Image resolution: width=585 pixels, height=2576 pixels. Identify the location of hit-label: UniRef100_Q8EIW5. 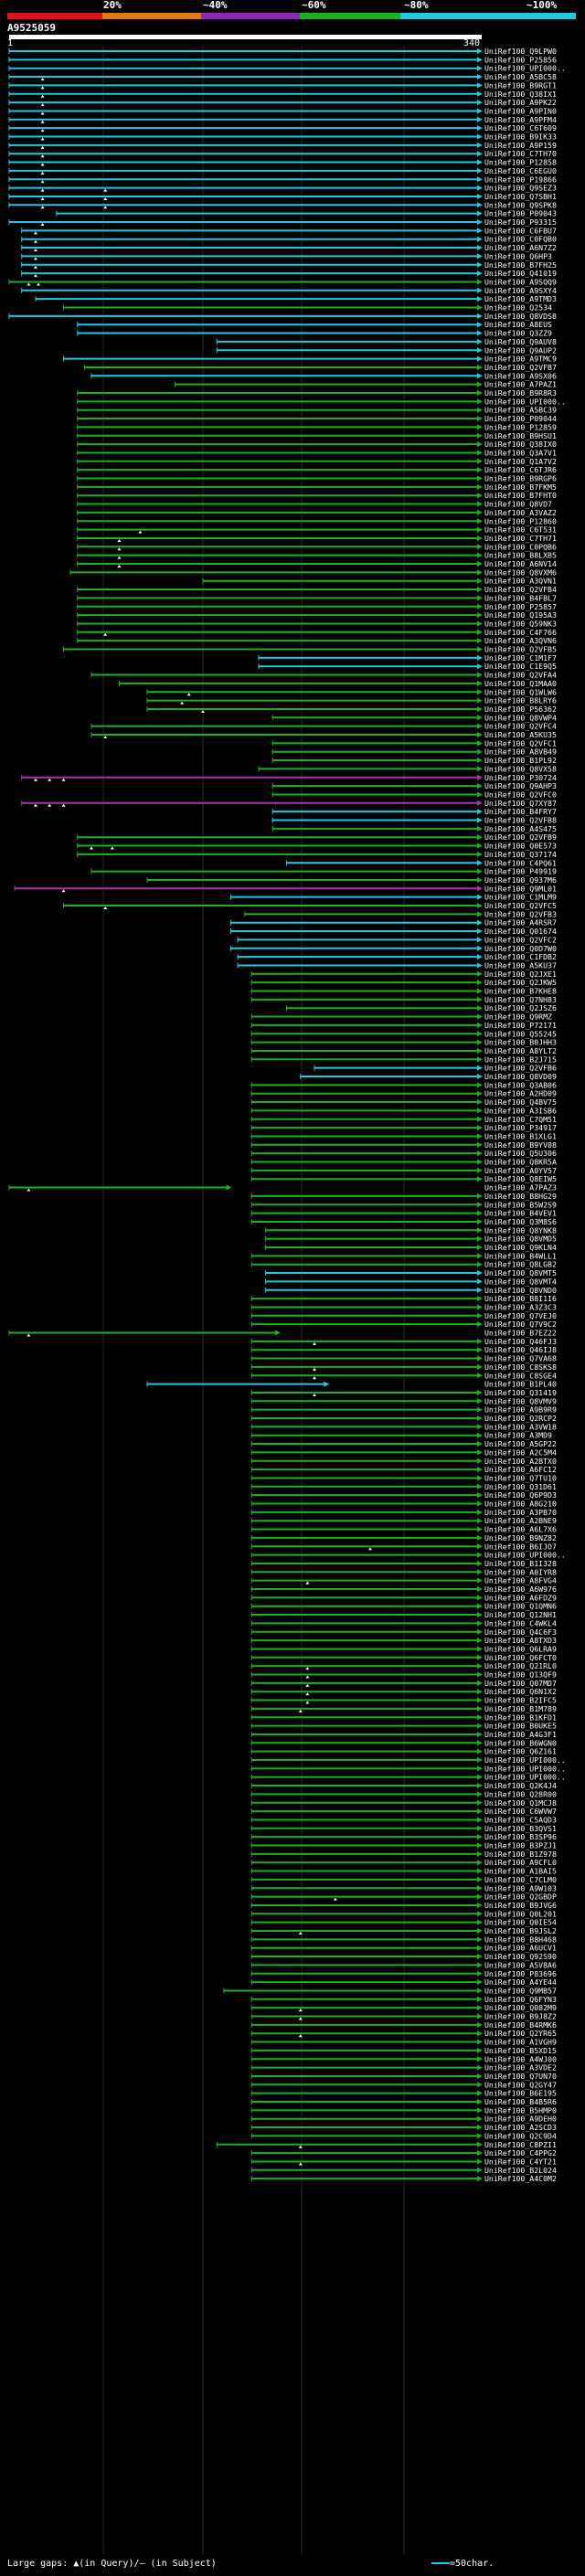
(520, 1178).